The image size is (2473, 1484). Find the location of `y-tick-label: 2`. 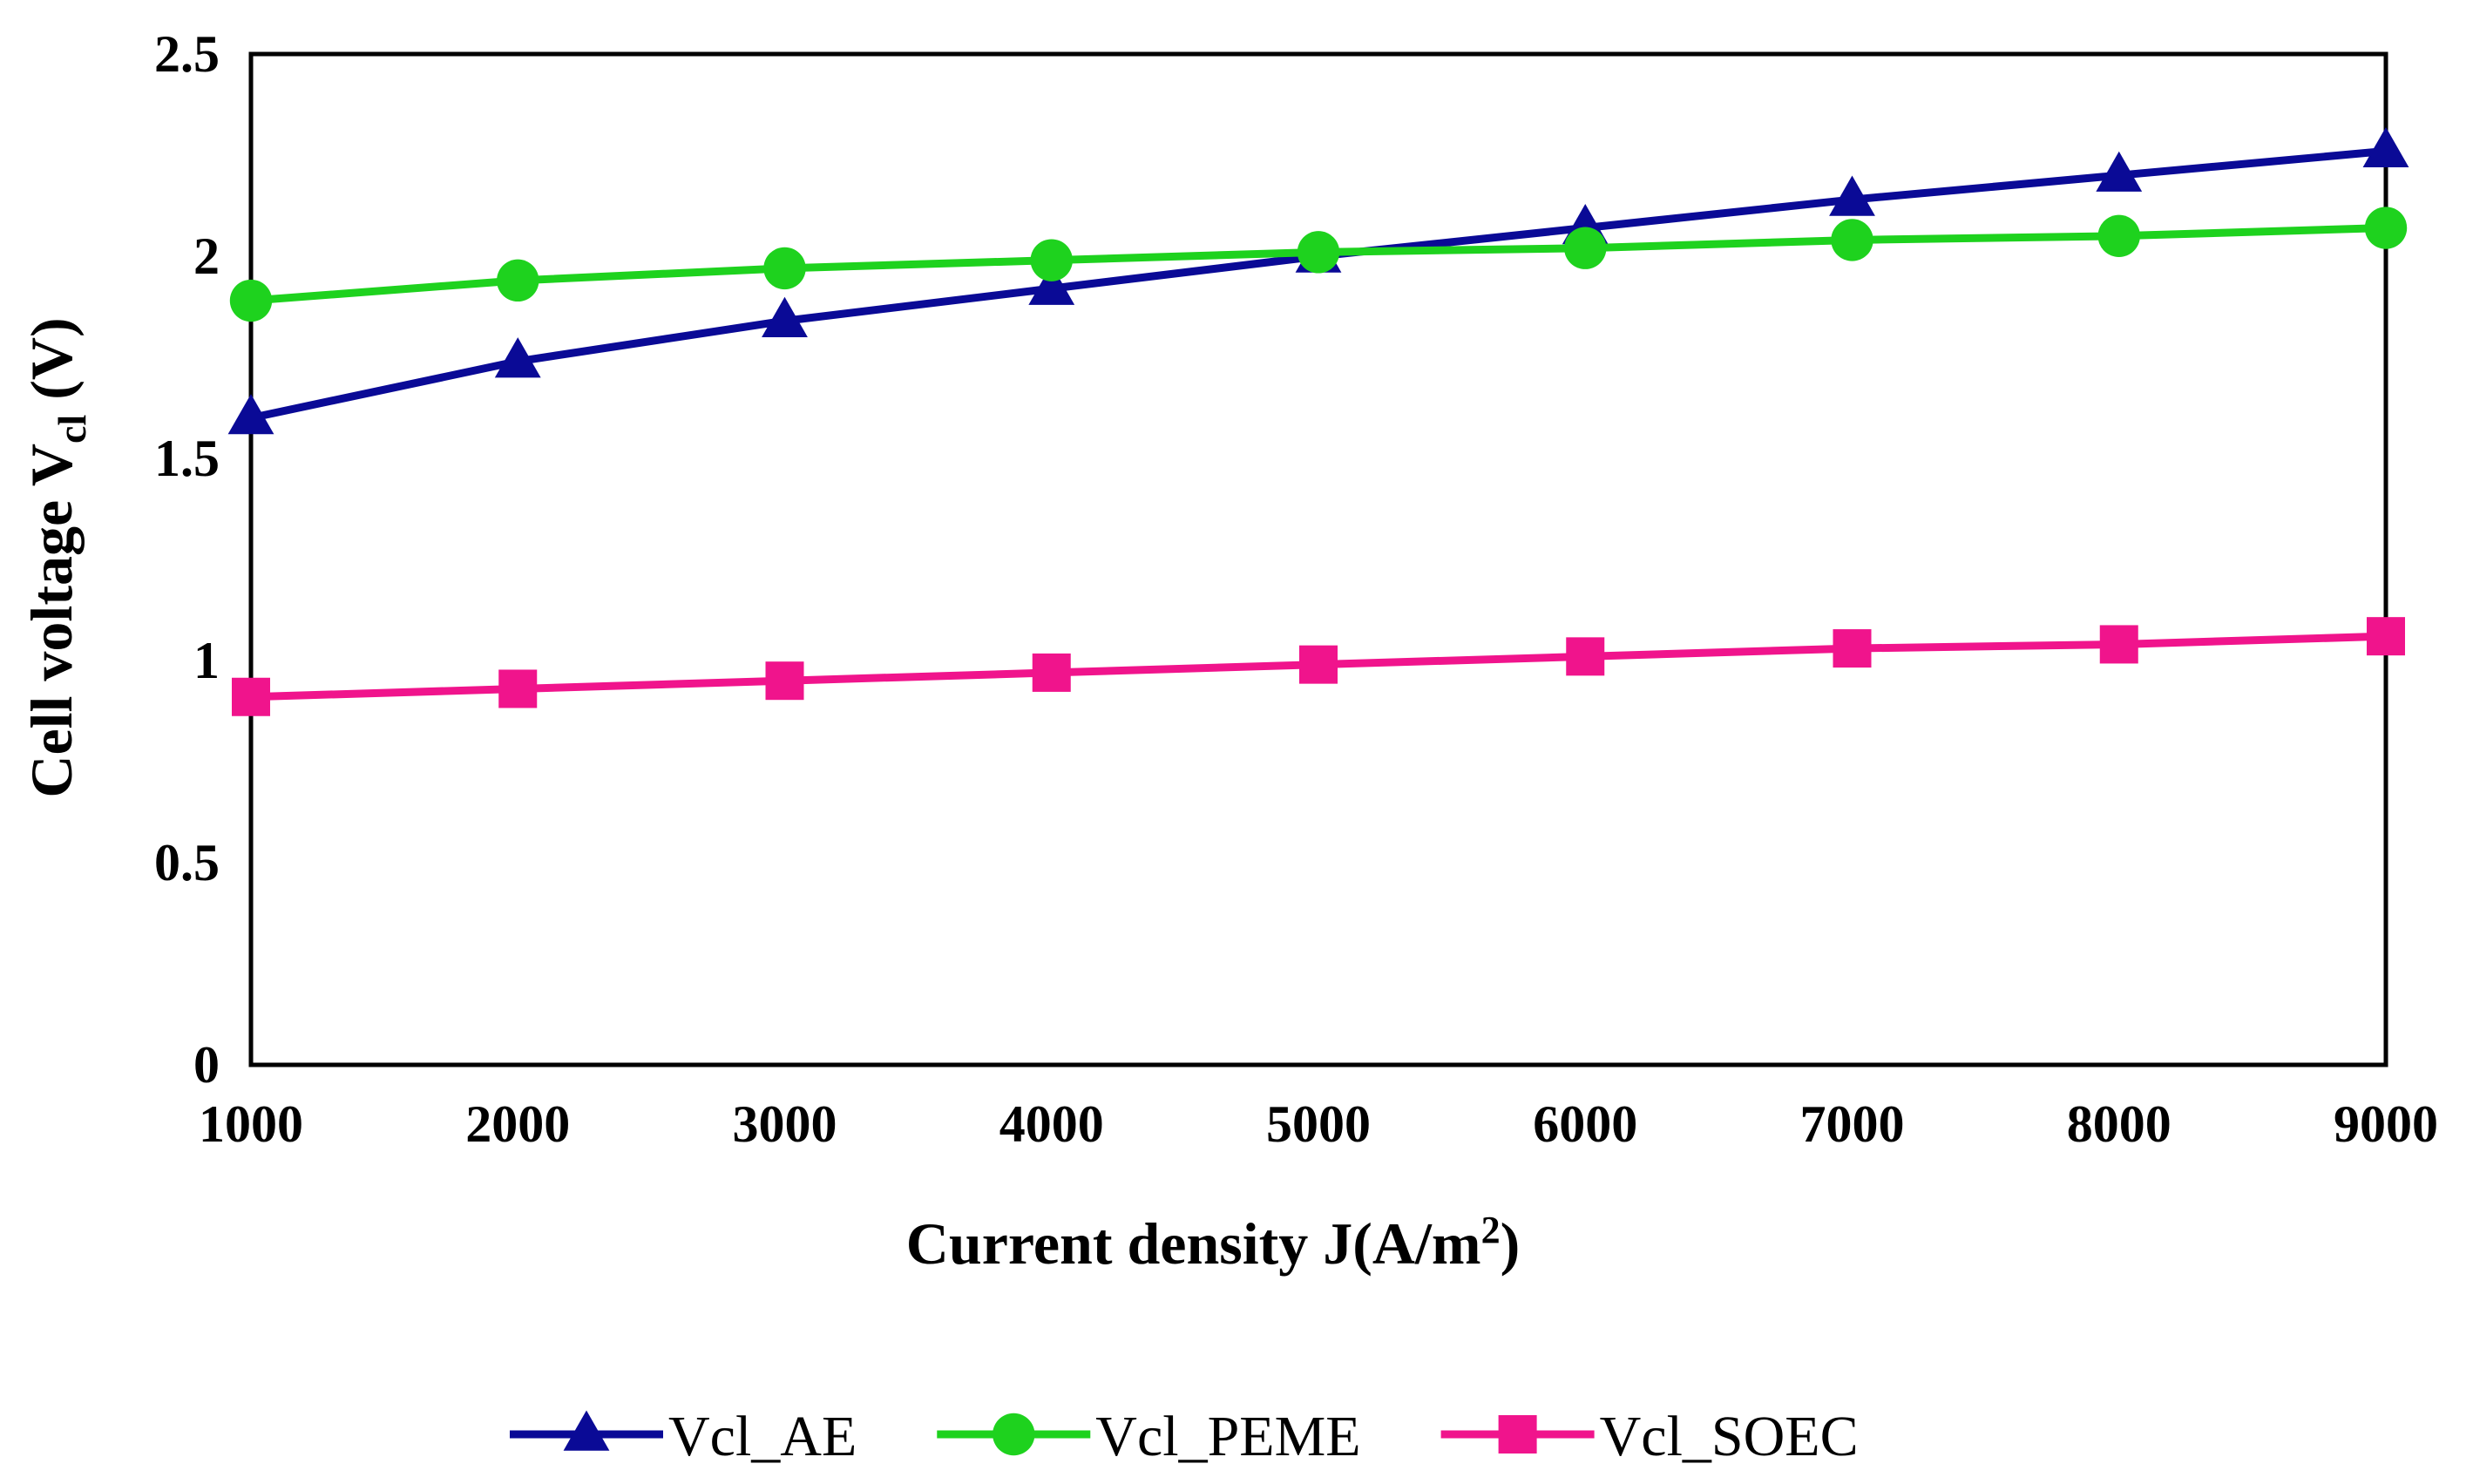

y-tick-label: 2 is located at coordinates (207, 256).